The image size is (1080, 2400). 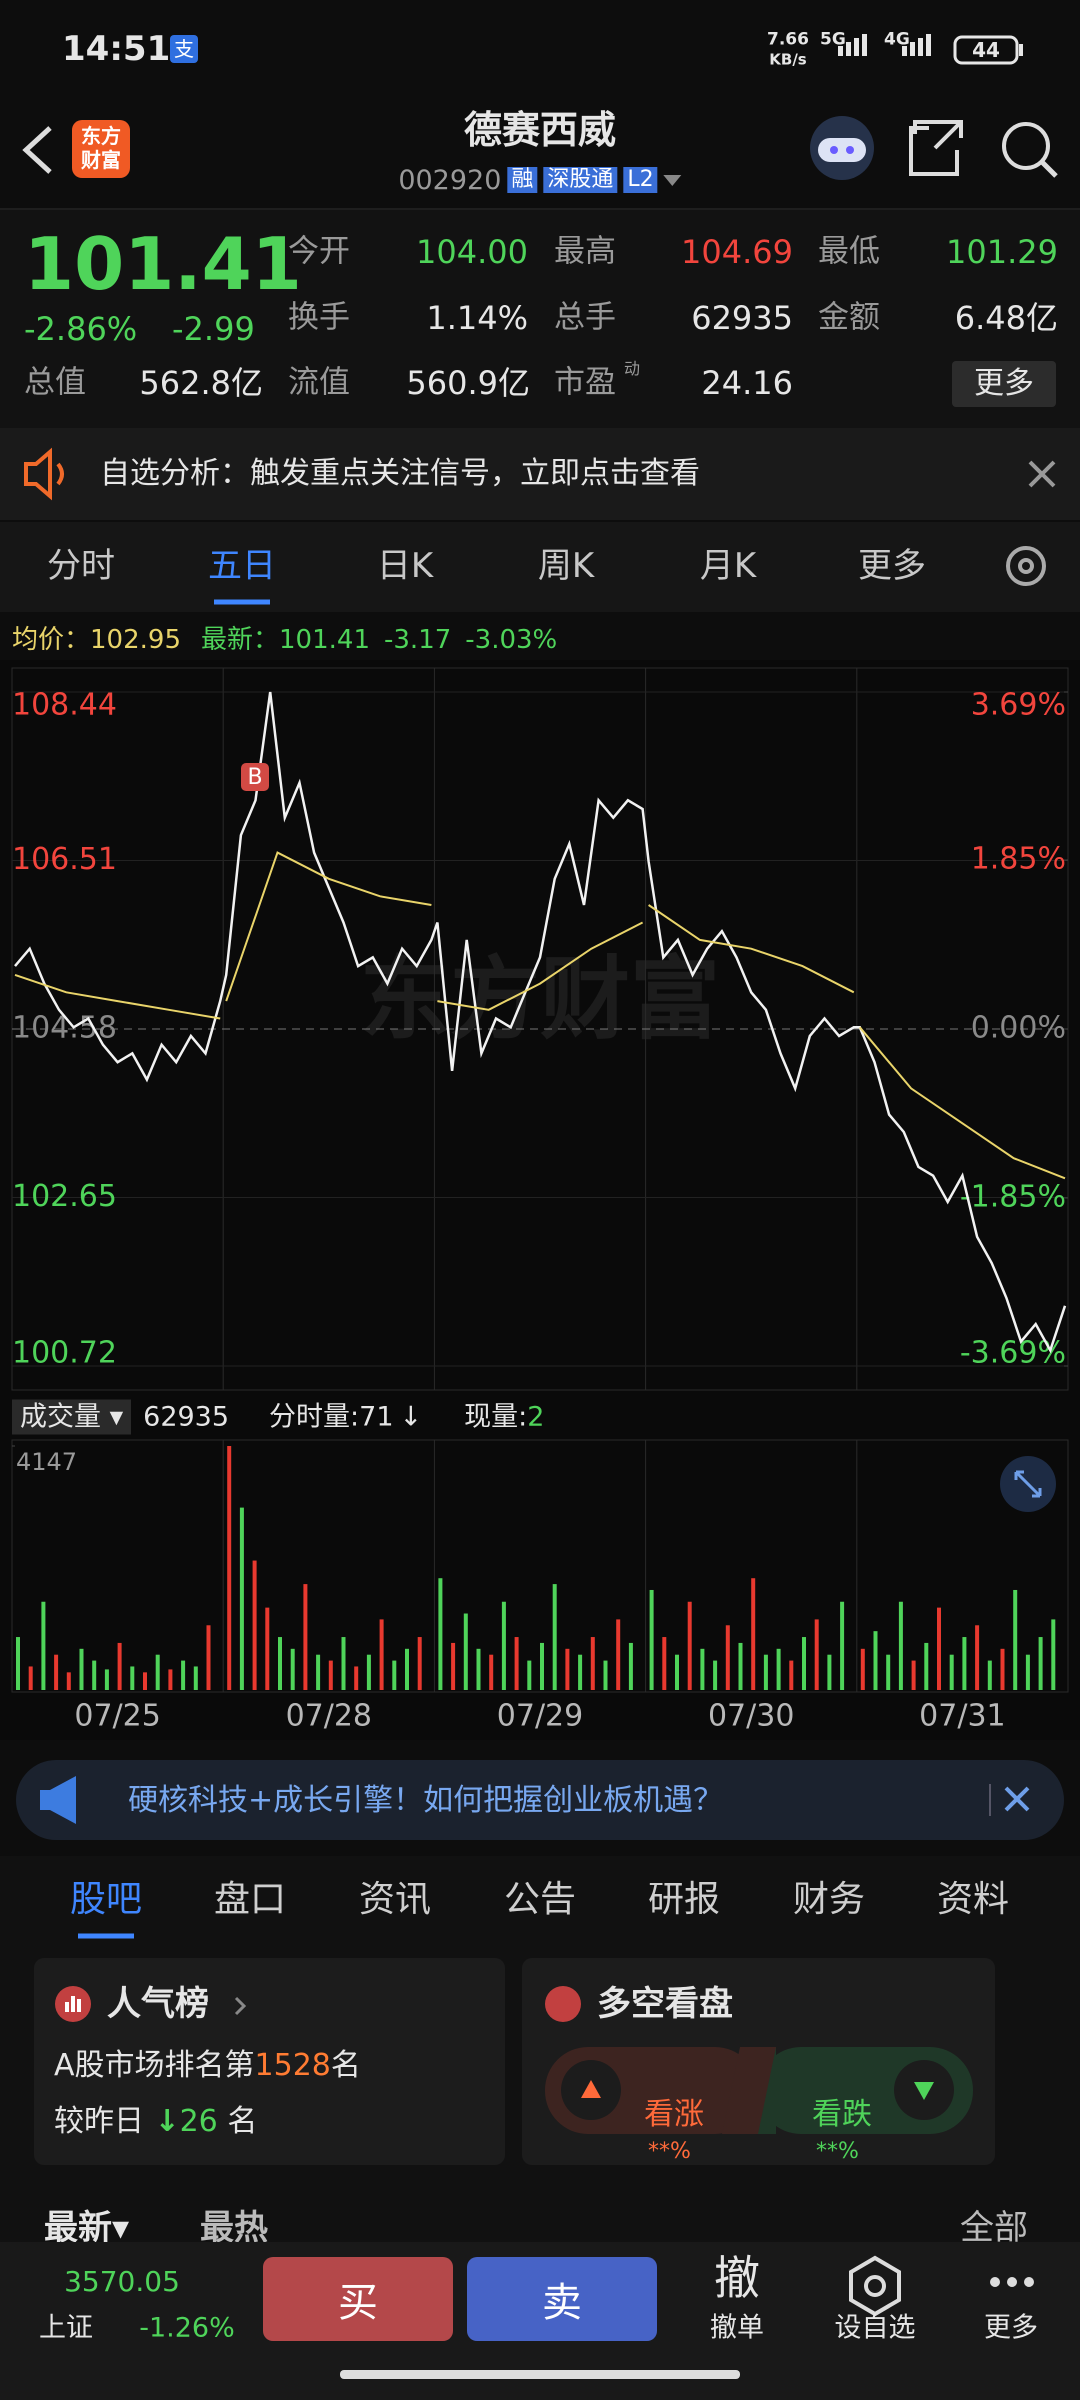 I want to click on period-tab: 分时, so click(x=81, y=566).